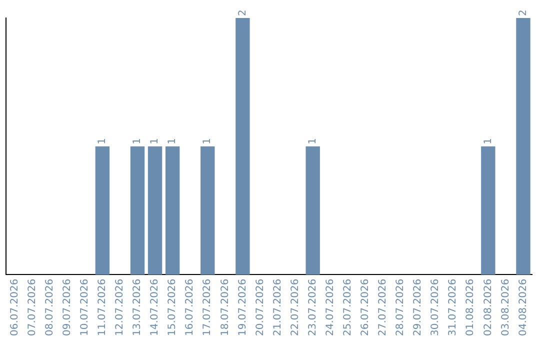 The width and height of the screenshot is (540, 340). Describe the element at coordinates (242, 307) in the screenshot. I see `x-tick-label: 19.07.2026` at that location.